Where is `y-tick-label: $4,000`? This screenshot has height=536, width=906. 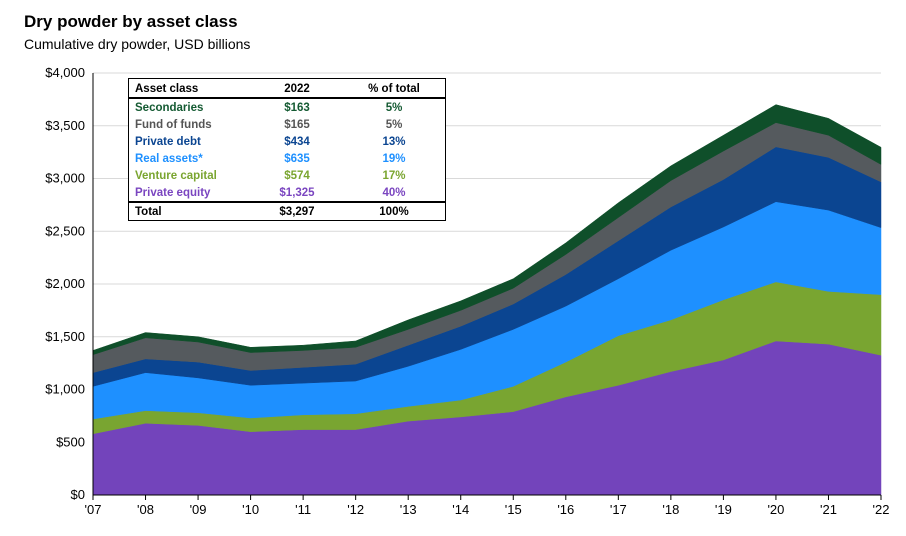
y-tick-label: $4,000 is located at coordinates (65, 72).